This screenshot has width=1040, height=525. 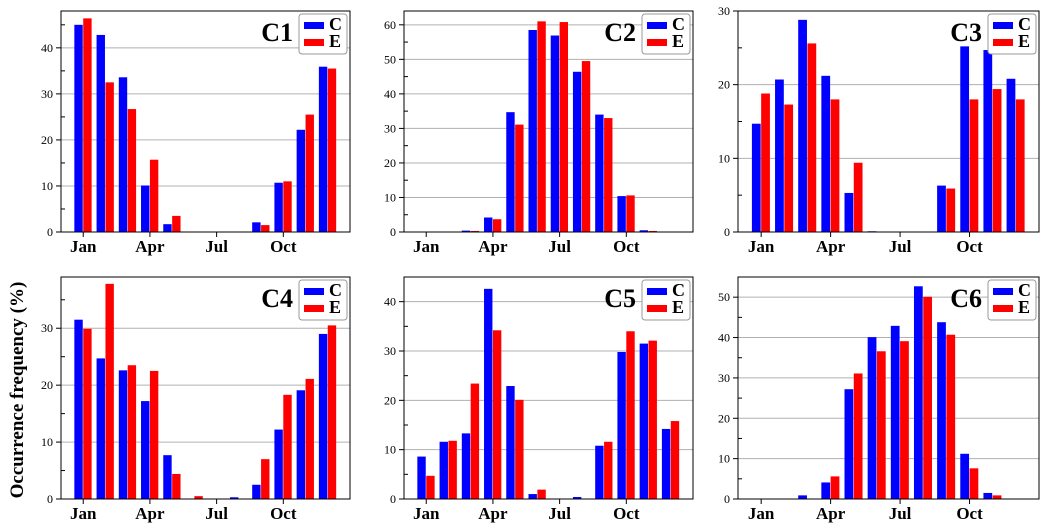 What do you see at coordinates (652, 231) in the screenshot?
I see `bar-e-nov` at bounding box center [652, 231].